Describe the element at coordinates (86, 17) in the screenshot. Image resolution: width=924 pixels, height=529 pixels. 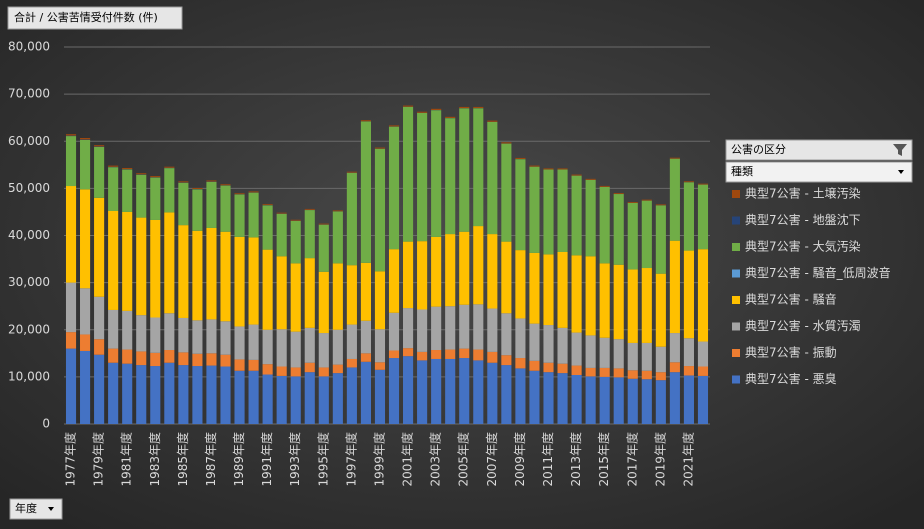
I see `button-label: 合計 / 公害苦情受付件数 (件)` at that location.